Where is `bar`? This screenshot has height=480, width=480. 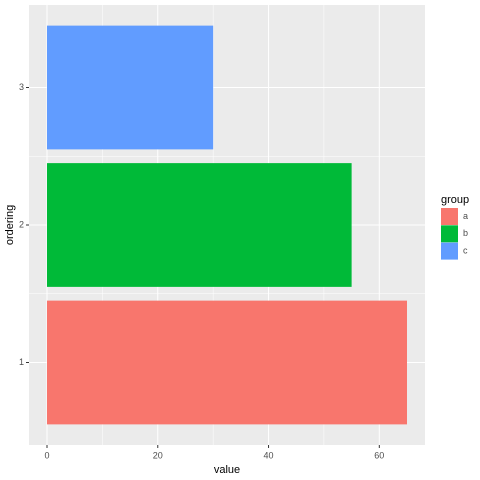 bar is located at coordinates (130, 87).